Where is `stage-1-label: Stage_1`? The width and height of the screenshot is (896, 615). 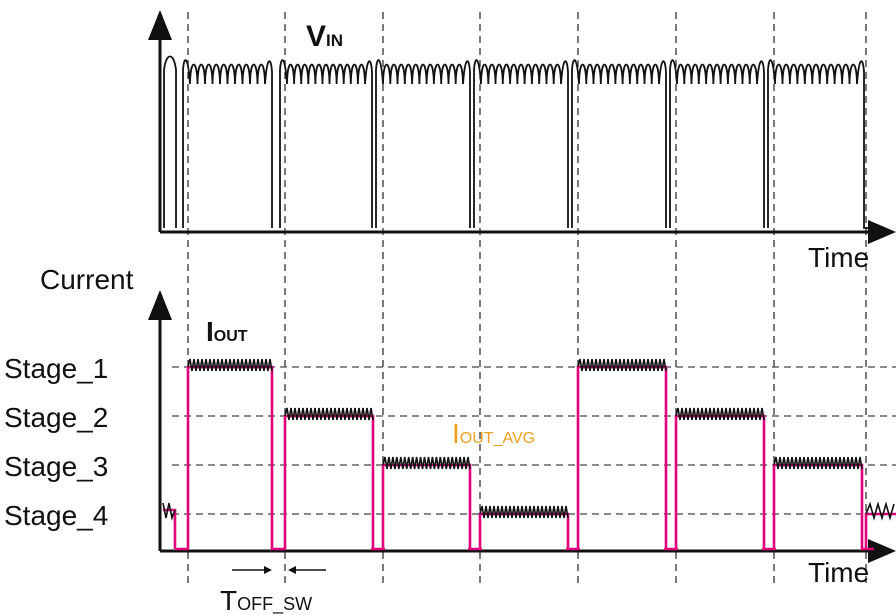 stage-1-label: Stage_1 is located at coordinates (56, 368).